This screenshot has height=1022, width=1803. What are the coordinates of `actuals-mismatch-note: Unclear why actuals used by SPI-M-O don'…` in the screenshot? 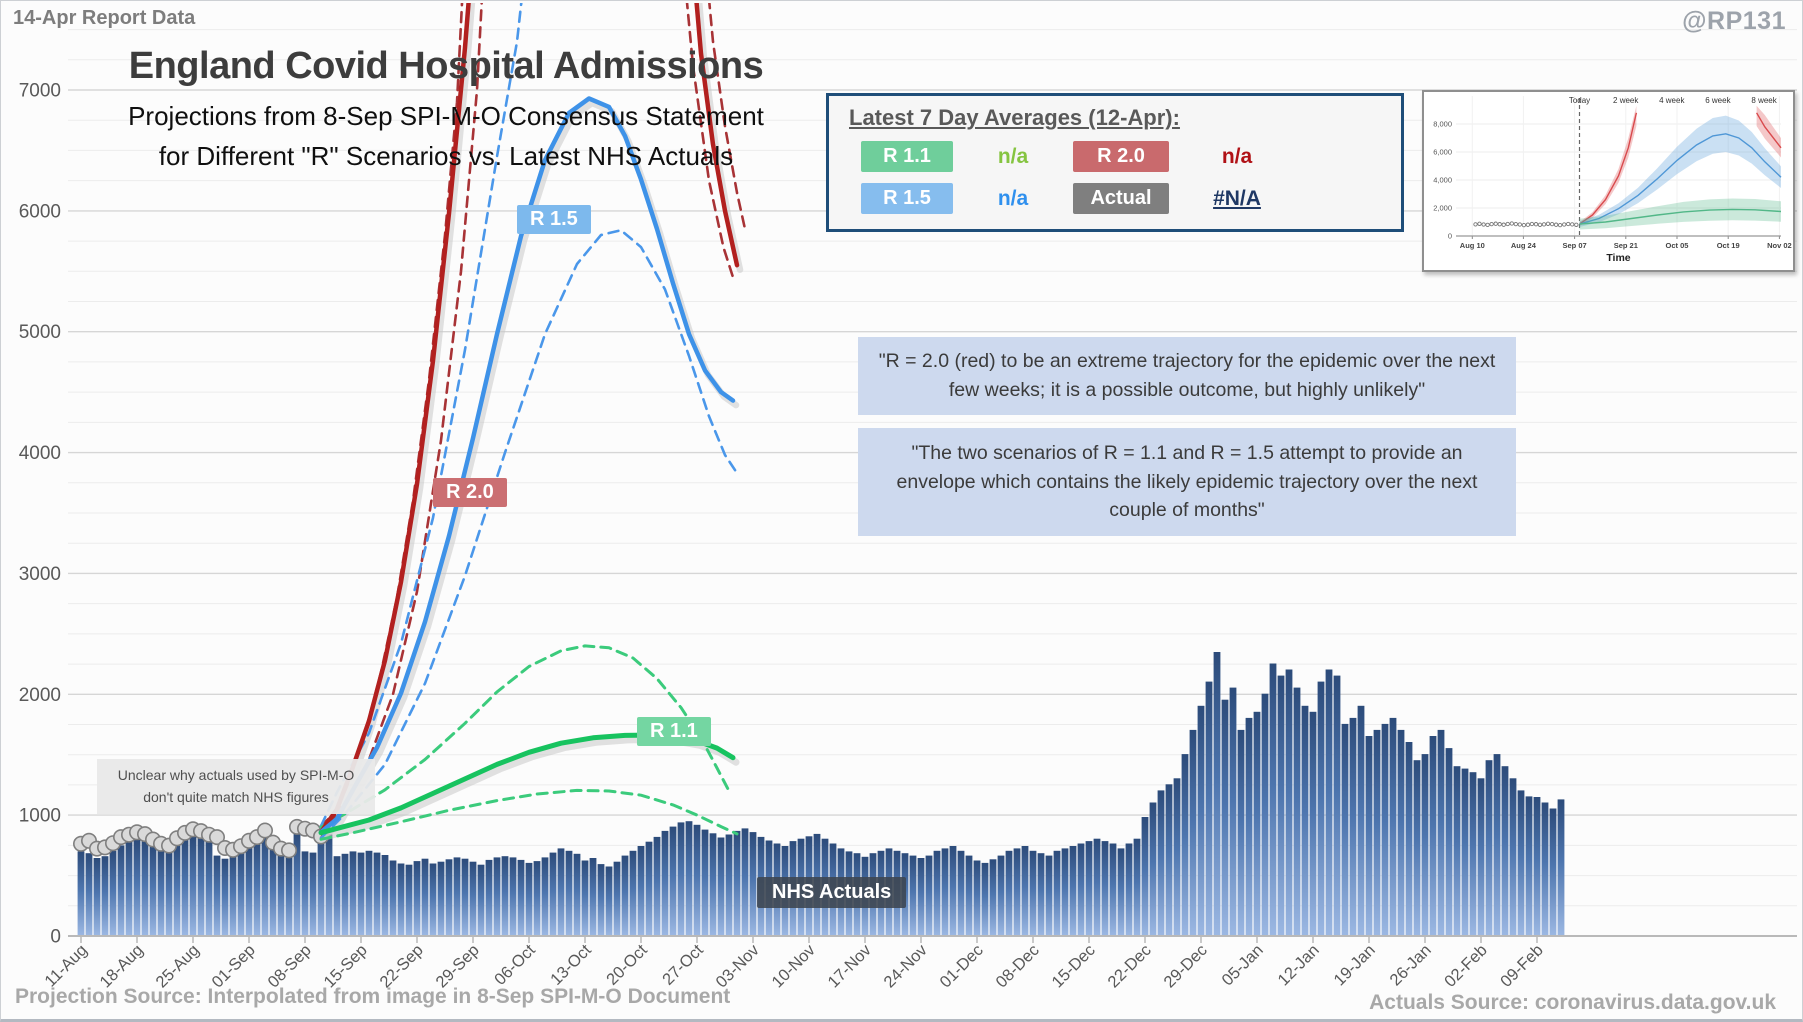 It's located at (236, 787).